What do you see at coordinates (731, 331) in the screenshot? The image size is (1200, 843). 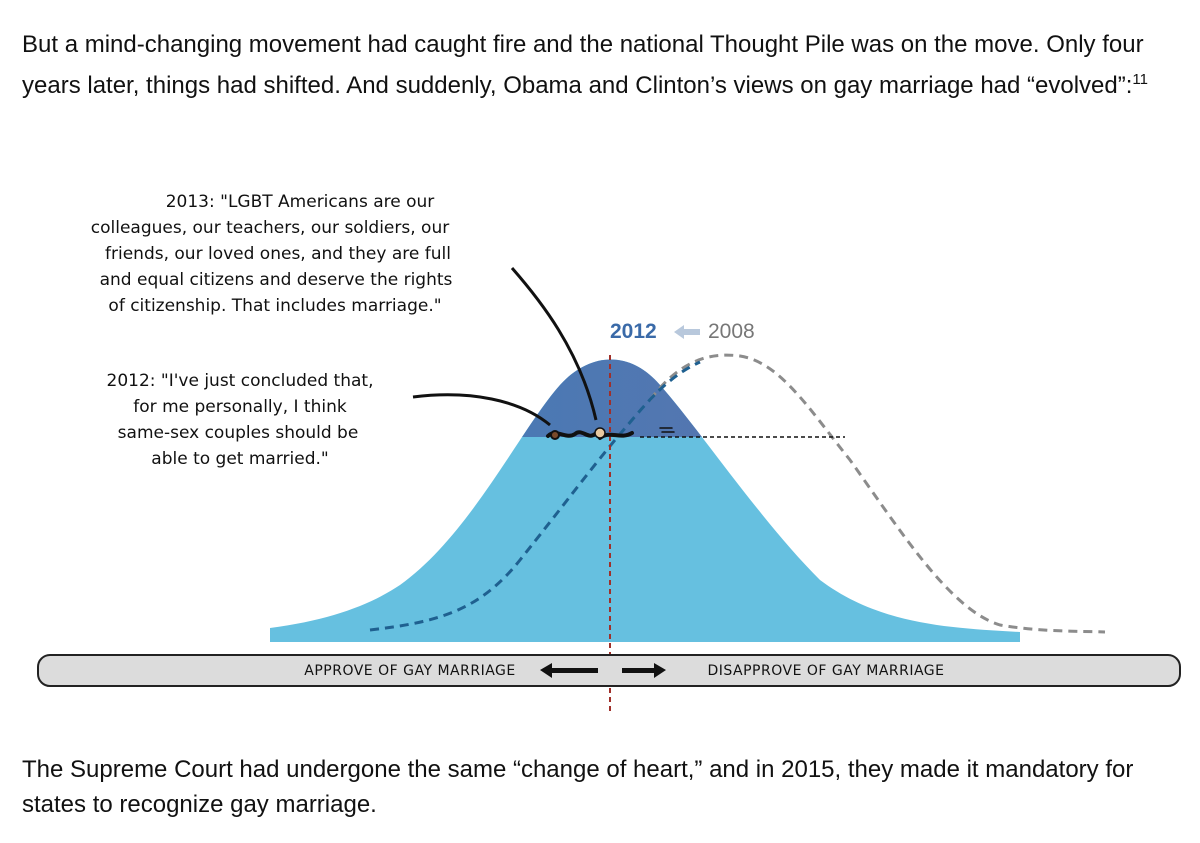 I see `year-2008-label: 2008` at bounding box center [731, 331].